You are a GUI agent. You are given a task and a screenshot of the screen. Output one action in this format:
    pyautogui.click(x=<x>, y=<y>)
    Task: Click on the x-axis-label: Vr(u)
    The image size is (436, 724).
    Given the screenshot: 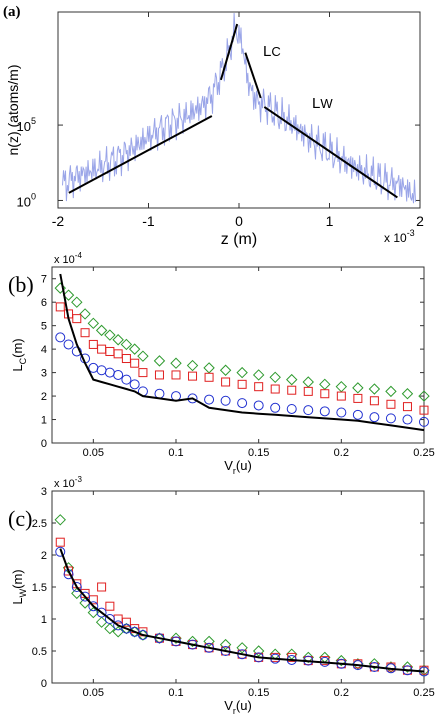 What is the action you would take?
    pyautogui.click(x=238, y=467)
    